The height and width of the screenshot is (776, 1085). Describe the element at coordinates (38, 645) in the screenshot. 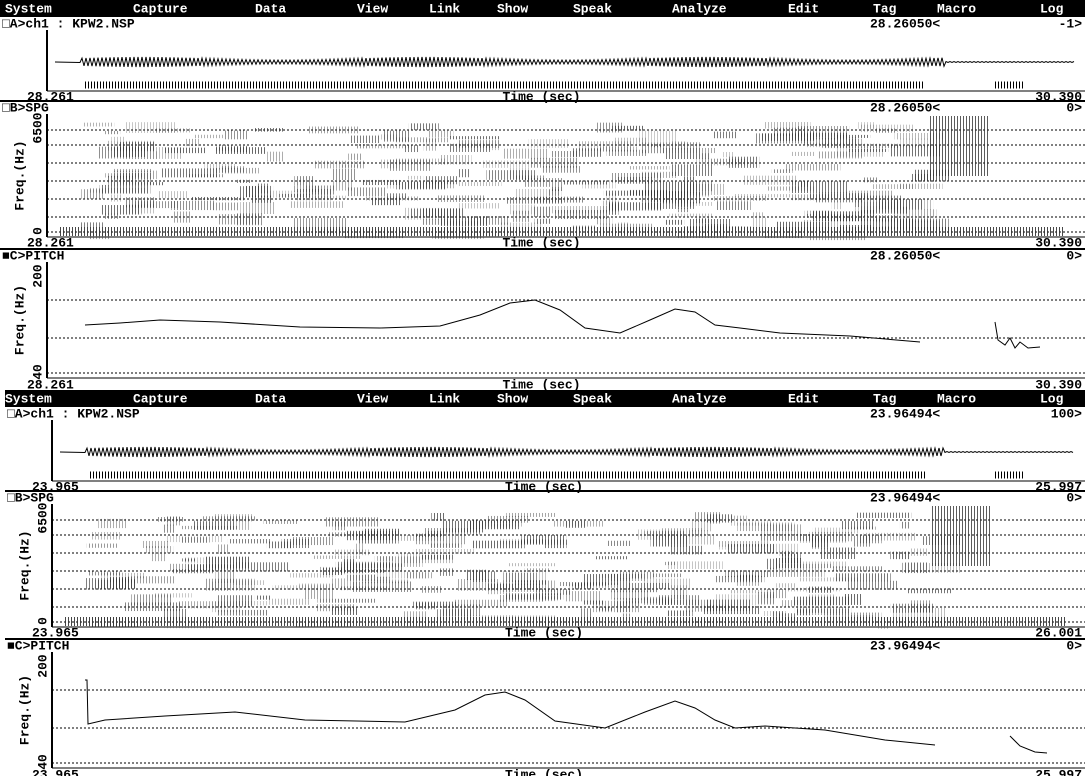

I see `panel-label: ■C>PITCH` at that location.